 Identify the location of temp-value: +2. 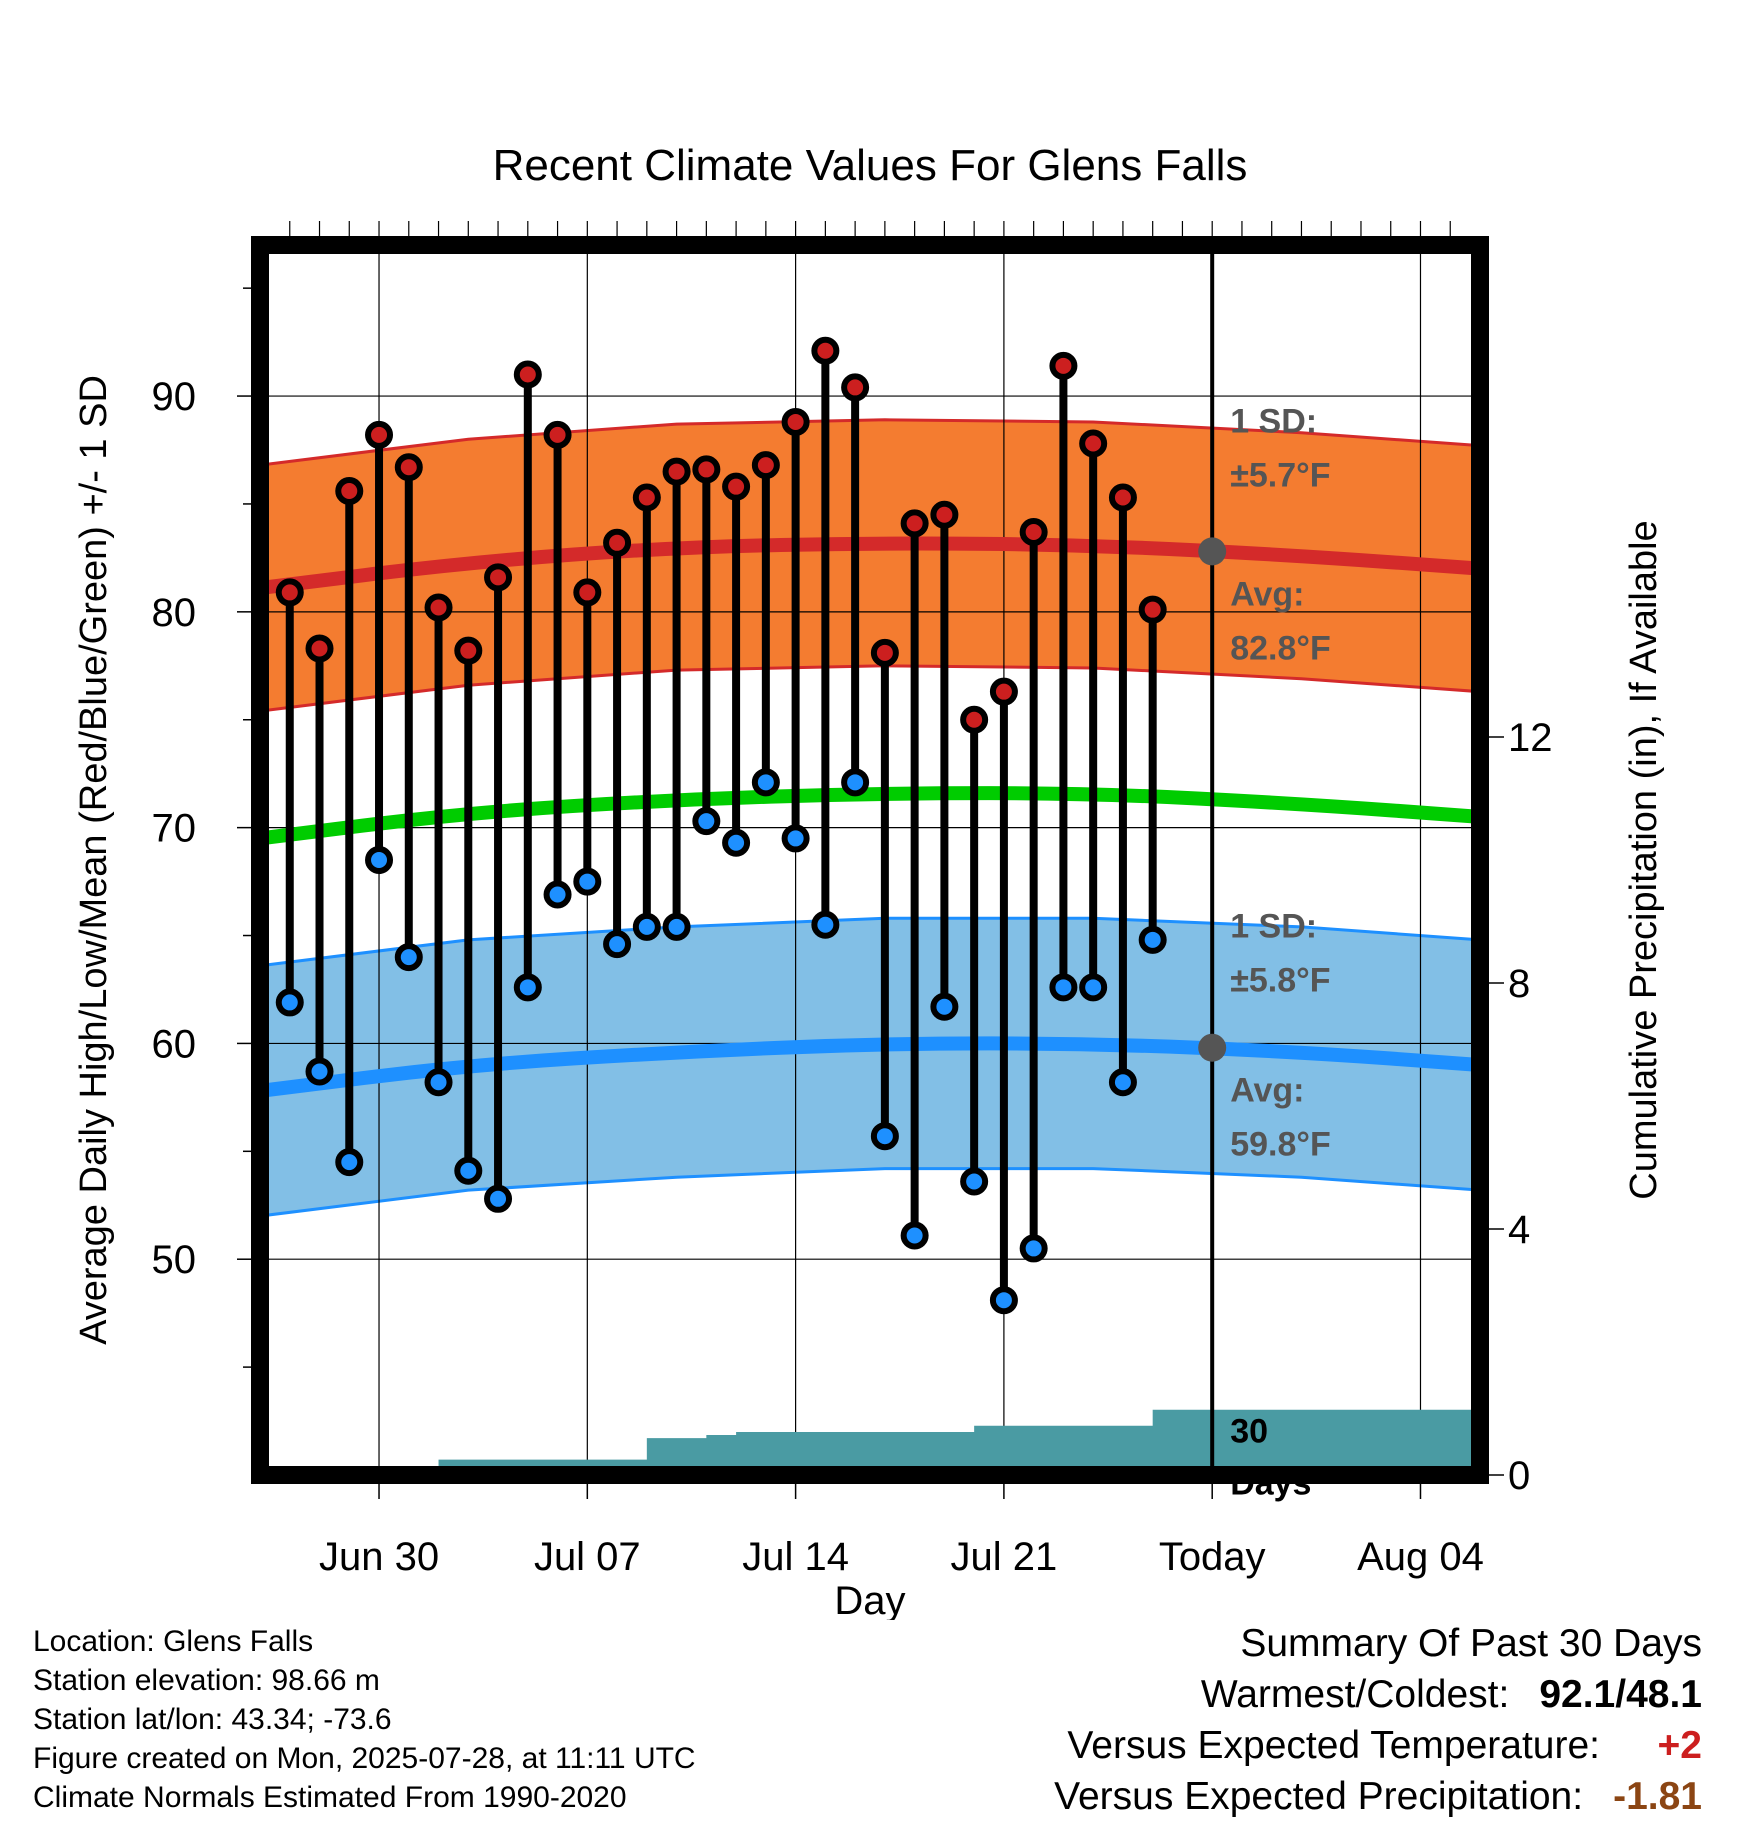
(1679, 1745).